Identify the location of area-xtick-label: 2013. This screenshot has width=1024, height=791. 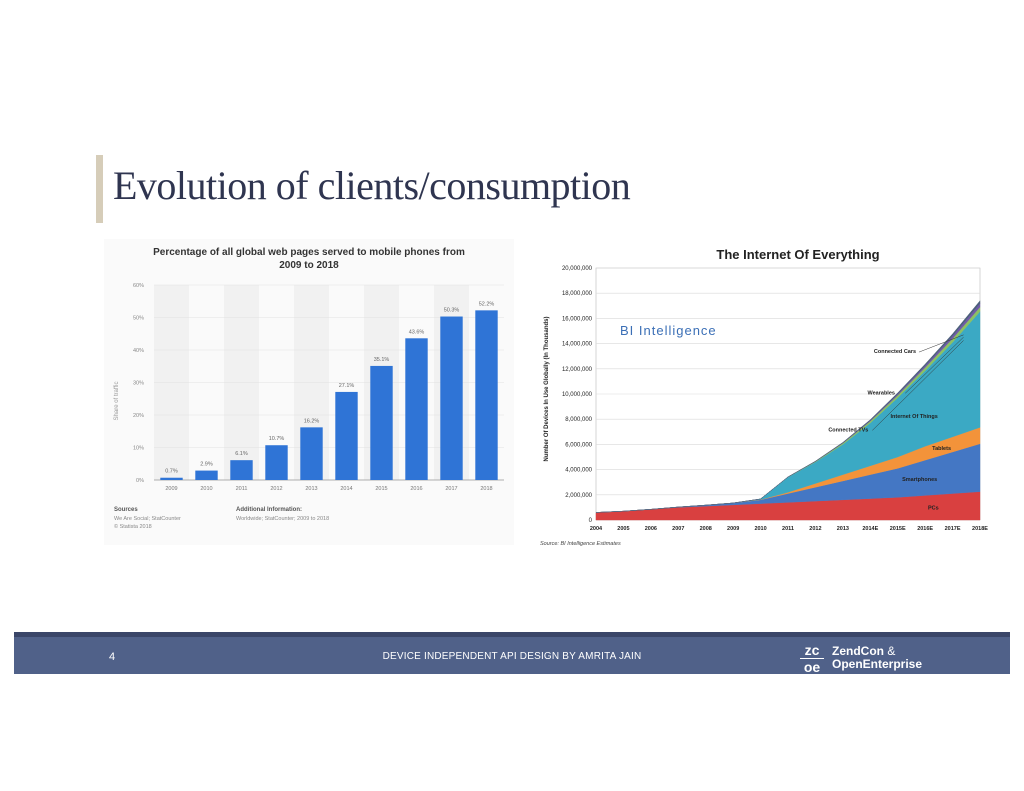
(843, 529).